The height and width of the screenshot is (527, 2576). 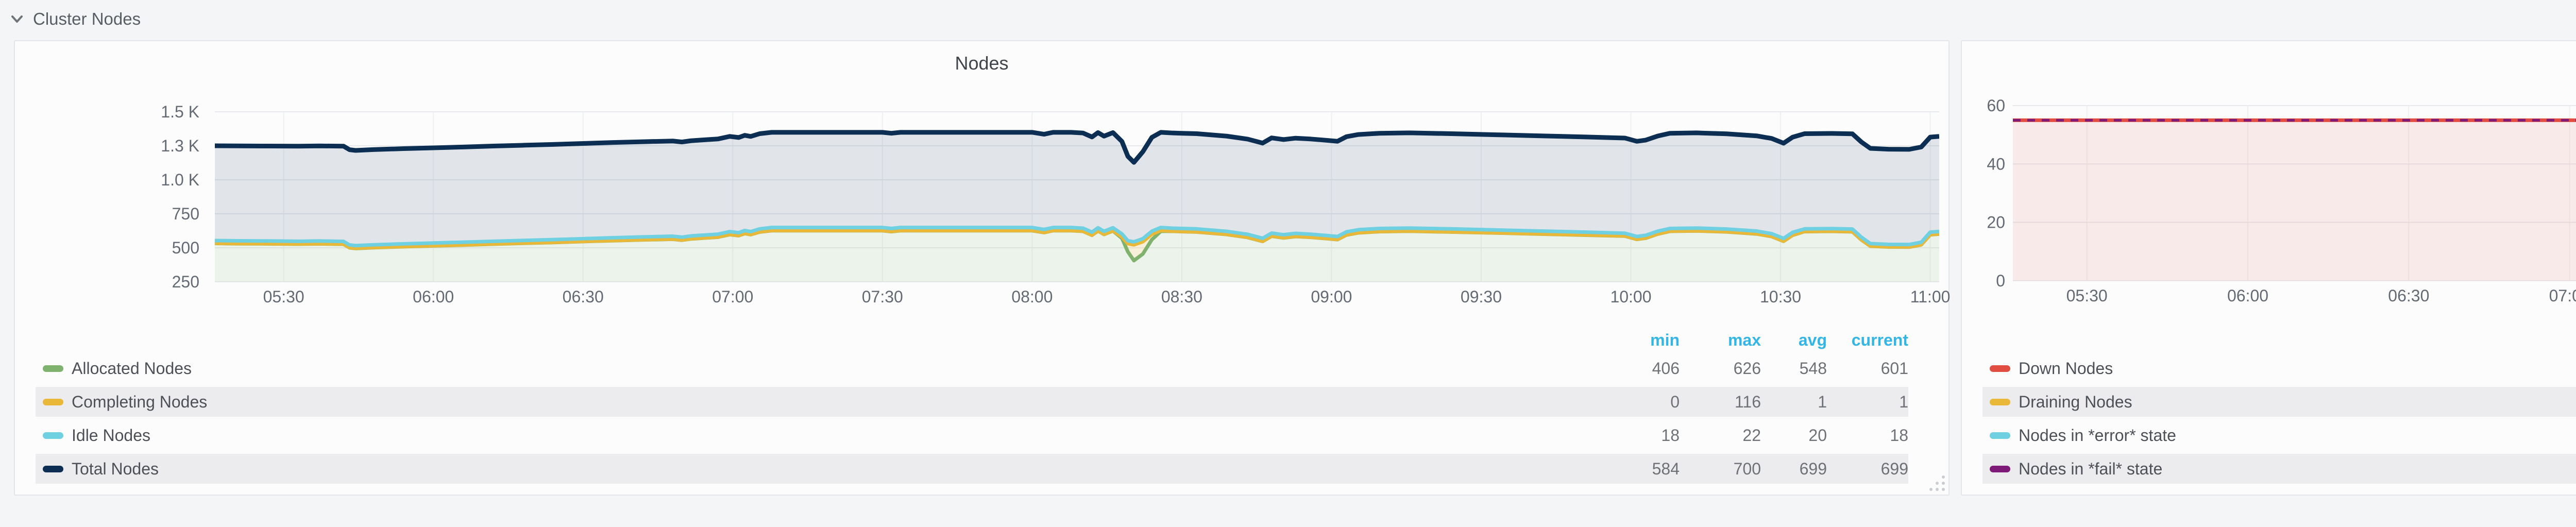 What do you see at coordinates (2097, 435) in the screenshot?
I see `series-name: Nodes in *error* state` at bounding box center [2097, 435].